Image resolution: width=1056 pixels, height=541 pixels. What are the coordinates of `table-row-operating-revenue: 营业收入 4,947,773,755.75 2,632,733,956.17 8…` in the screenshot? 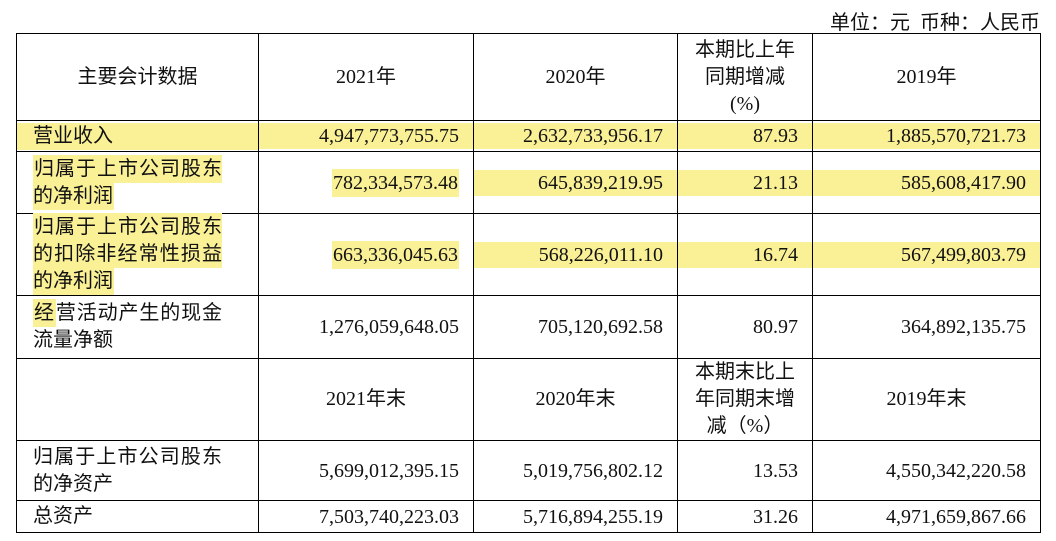 It's located at (528, 136).